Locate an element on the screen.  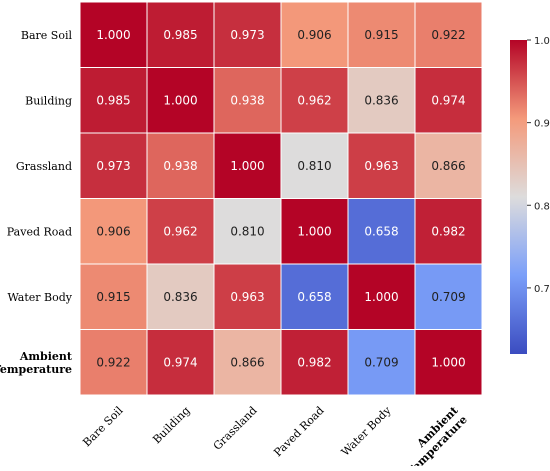
colorbar-tick-label: 0.8 is located at coordinates (542, 206).